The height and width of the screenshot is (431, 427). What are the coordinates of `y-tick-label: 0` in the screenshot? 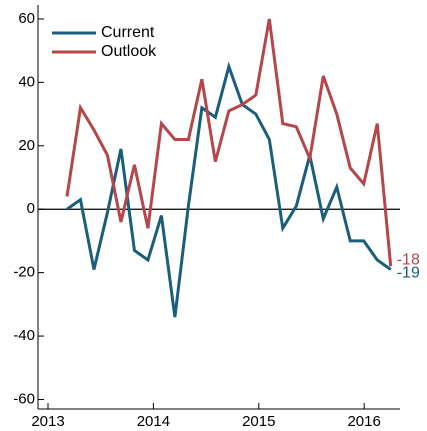 It's located at (31, 208).